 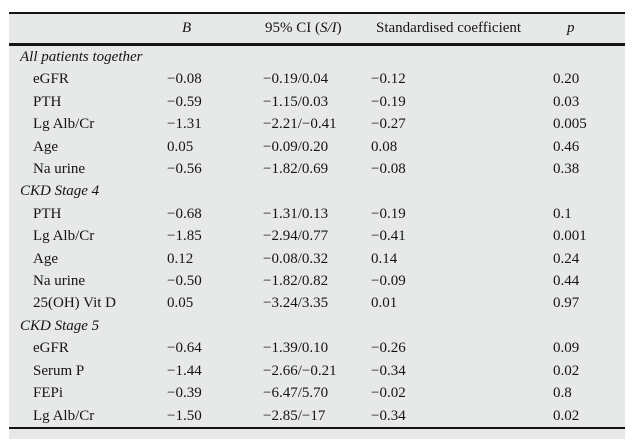 What do you see at coordinates (292, 28) in the screenshot?
I see `ci-header-prefix: 95% CI (` at bounding box center [292, 28].